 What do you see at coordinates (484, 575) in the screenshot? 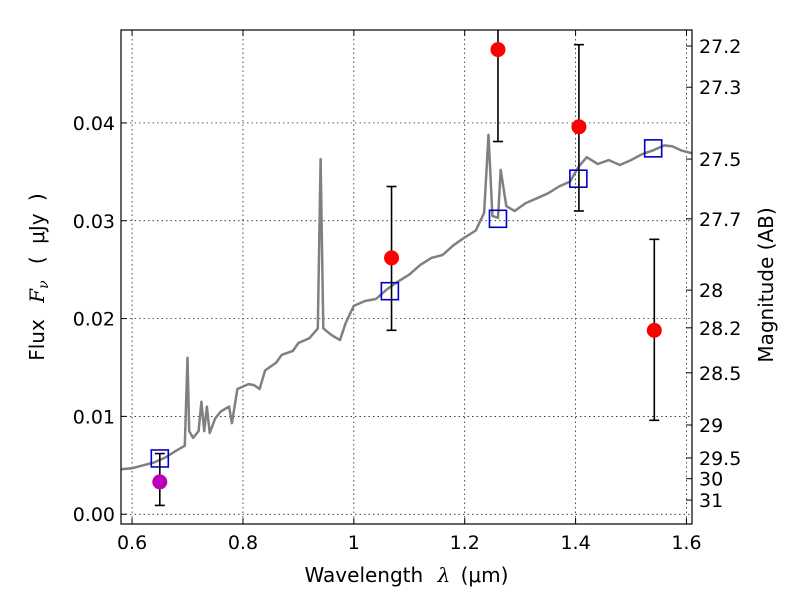
I see `x-axis-title-unit: μm` at bounding box center [484, 575].